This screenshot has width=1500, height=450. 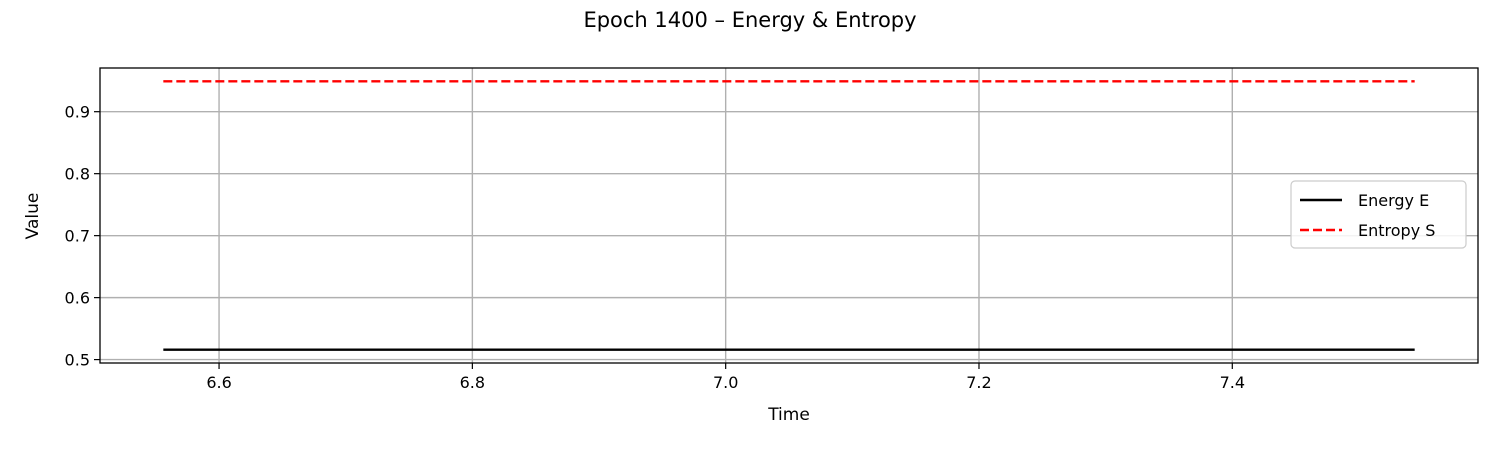 What do you see at coordinates (749, 20) in the screenshot?
I see `chart-title: Epoch 1400 – Energy & Entropy` at bounding box center [749, 20].